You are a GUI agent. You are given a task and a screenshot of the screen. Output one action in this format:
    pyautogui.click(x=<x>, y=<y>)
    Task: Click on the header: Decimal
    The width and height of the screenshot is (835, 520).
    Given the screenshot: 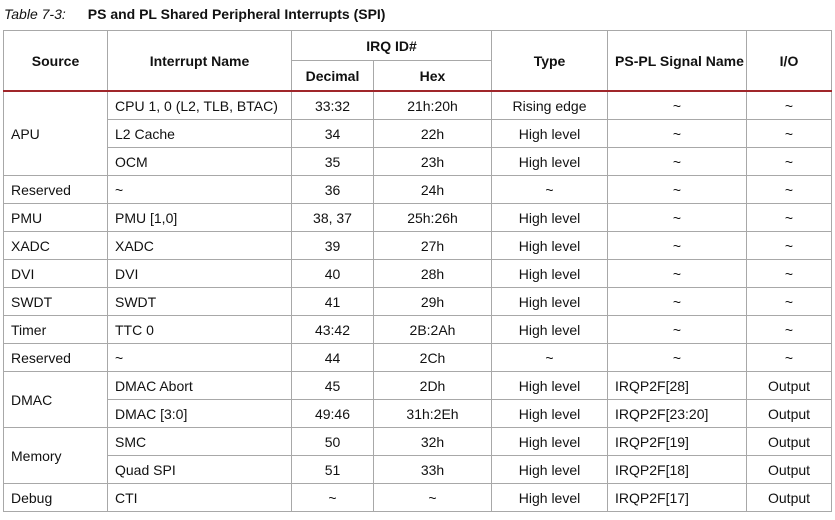 What is the action you would take?
    pyautogui.click(x=332, y=76)
    